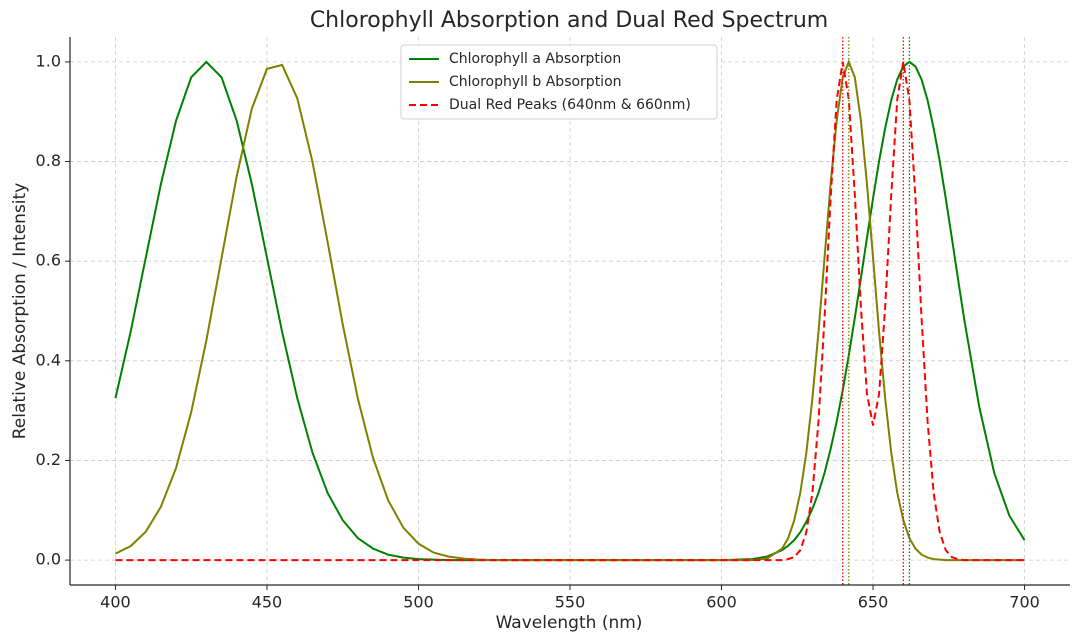 The width and height of the screenshot is (1080, 644). I want to click on x-axis-label: Wavelength (nm), so click(569, 623).